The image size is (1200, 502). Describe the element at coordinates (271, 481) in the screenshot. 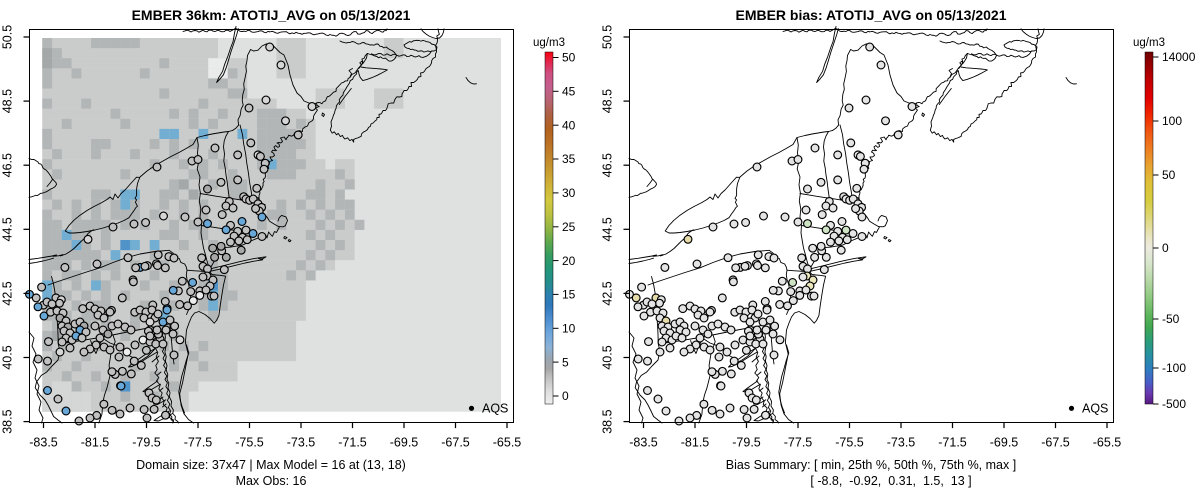

I see `svg-text: Max Obs: 16` at that location.